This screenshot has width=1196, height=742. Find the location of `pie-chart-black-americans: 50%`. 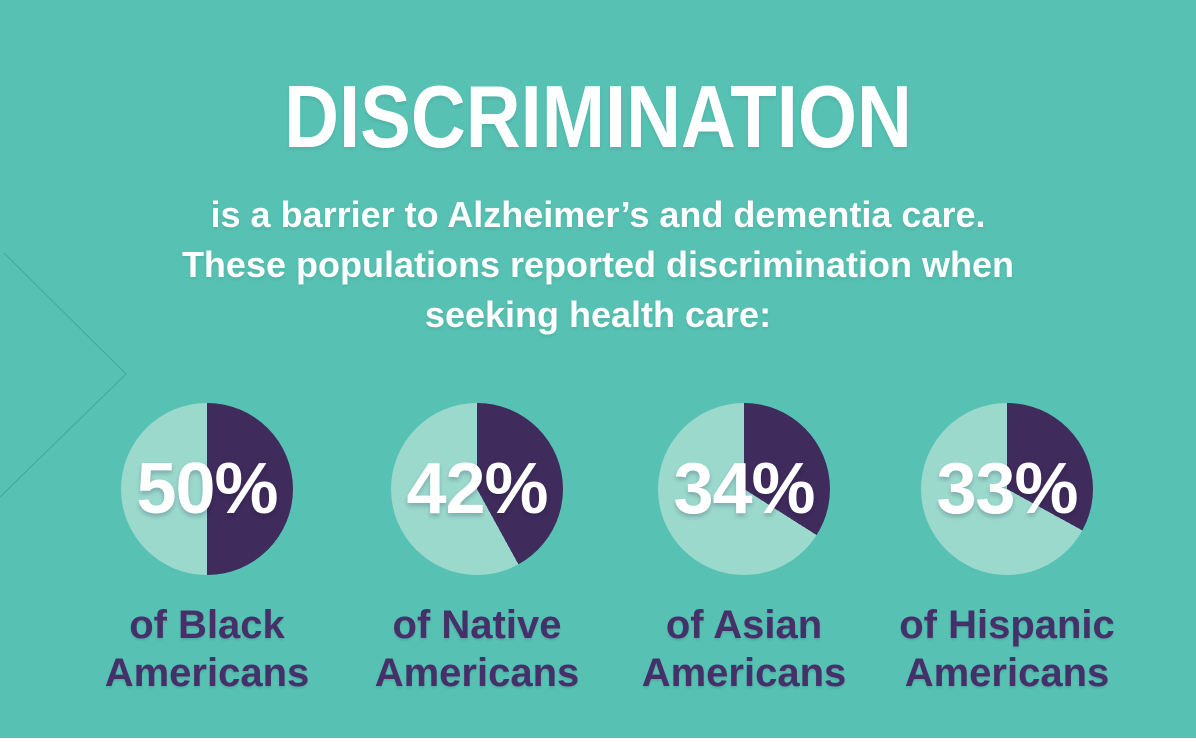

pie-chart-black-americans: 50% is located at coordinates (207, 489).